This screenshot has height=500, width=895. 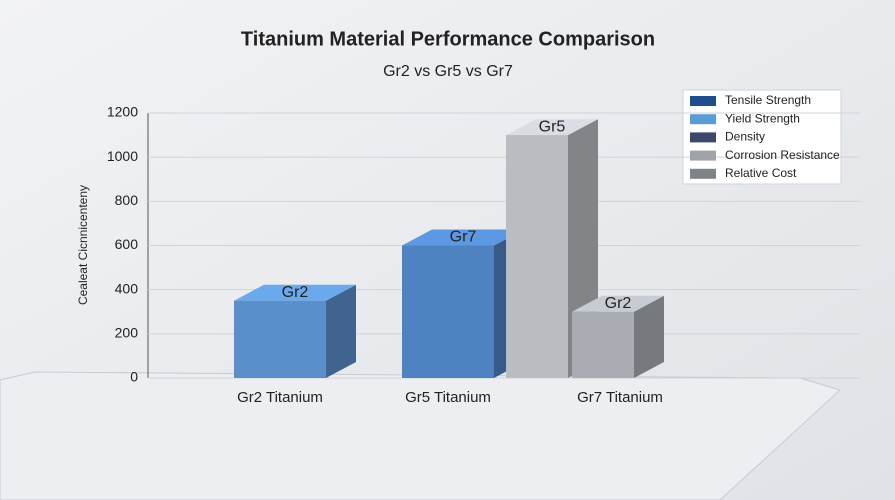 I want to click on y-tick-label: 800, so click(x=127, y=200).